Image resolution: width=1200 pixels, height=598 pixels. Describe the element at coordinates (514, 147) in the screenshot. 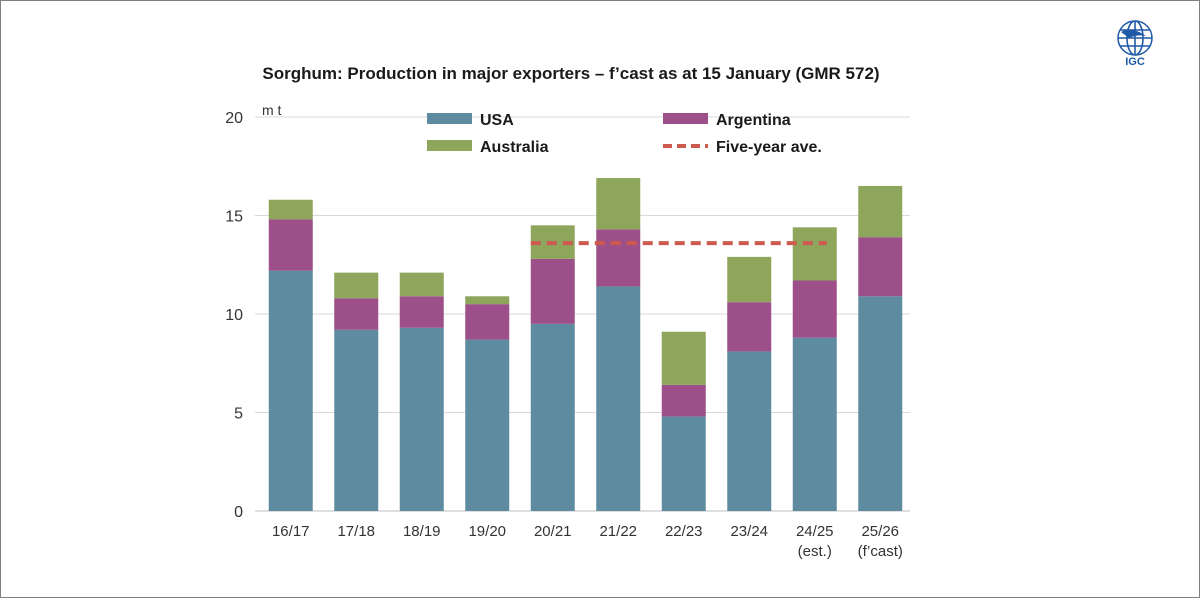

I see `legend-label: Australia` at that location.